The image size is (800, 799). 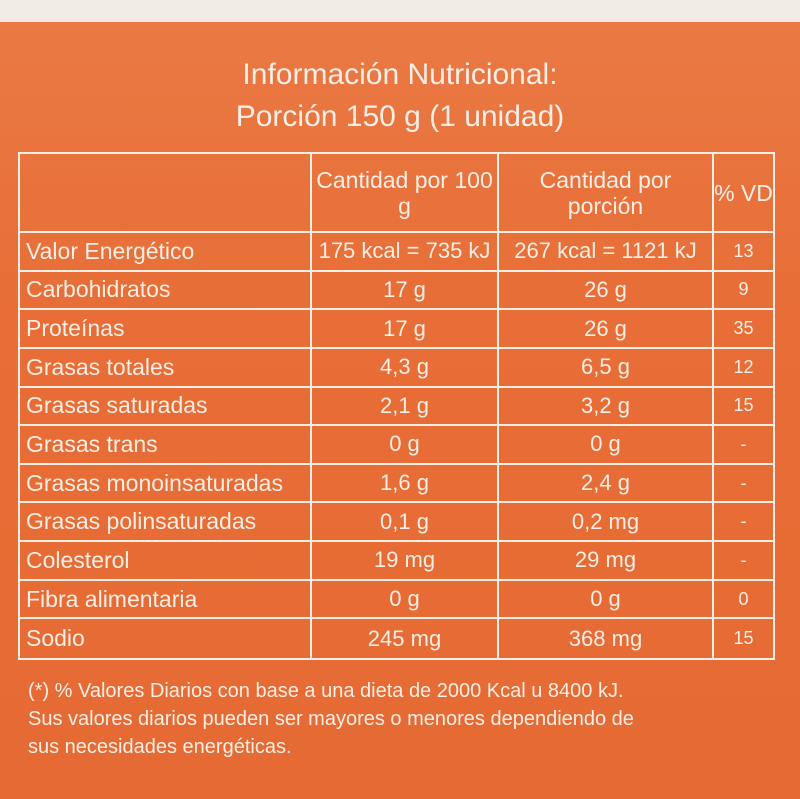 What do you see at coordinates (405, 407) in the screenshot?
I see `nutrient-value: 2,1 g` at bounding box center [405, 407].